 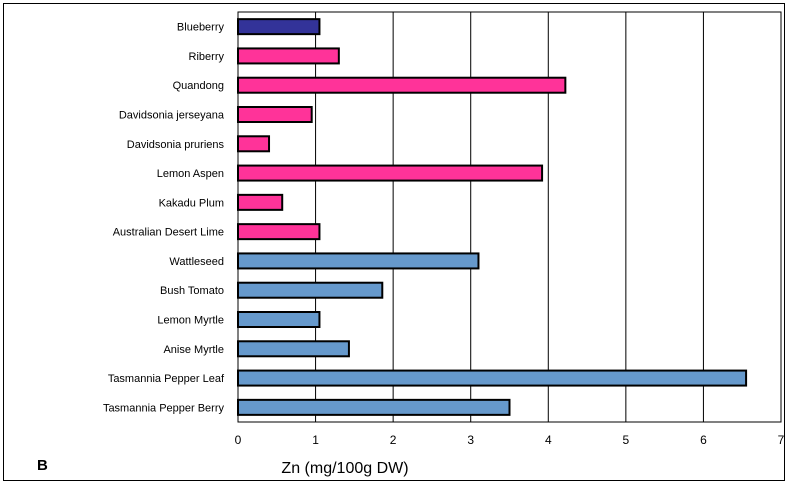 I want to click on category-label: Wattleseed, so click(x=196, y=262).